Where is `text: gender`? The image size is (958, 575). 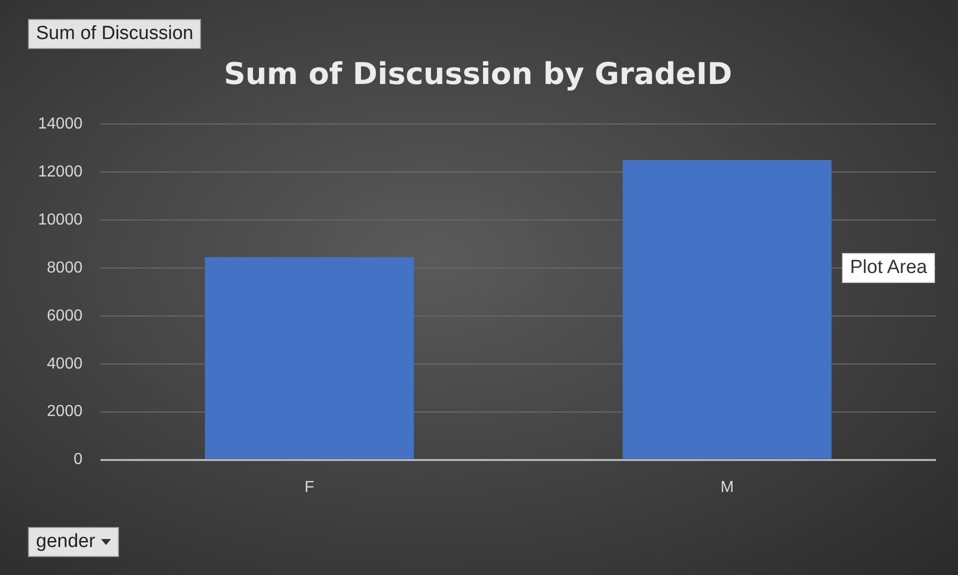
text: gender is located at coordinates (66, 542).